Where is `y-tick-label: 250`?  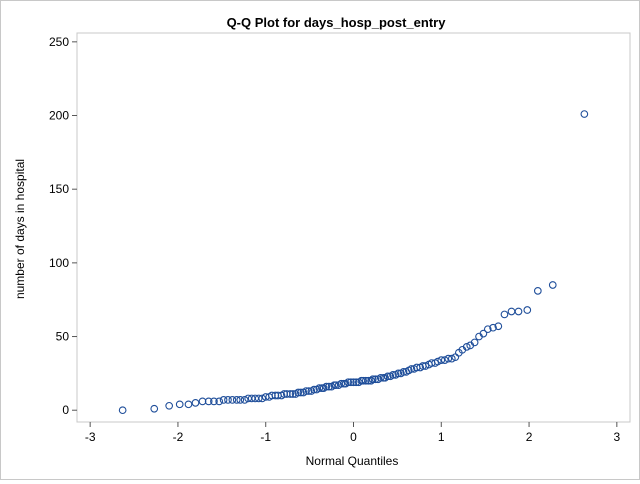
y-tick-label: 250 is located at coordinates (59, 42).